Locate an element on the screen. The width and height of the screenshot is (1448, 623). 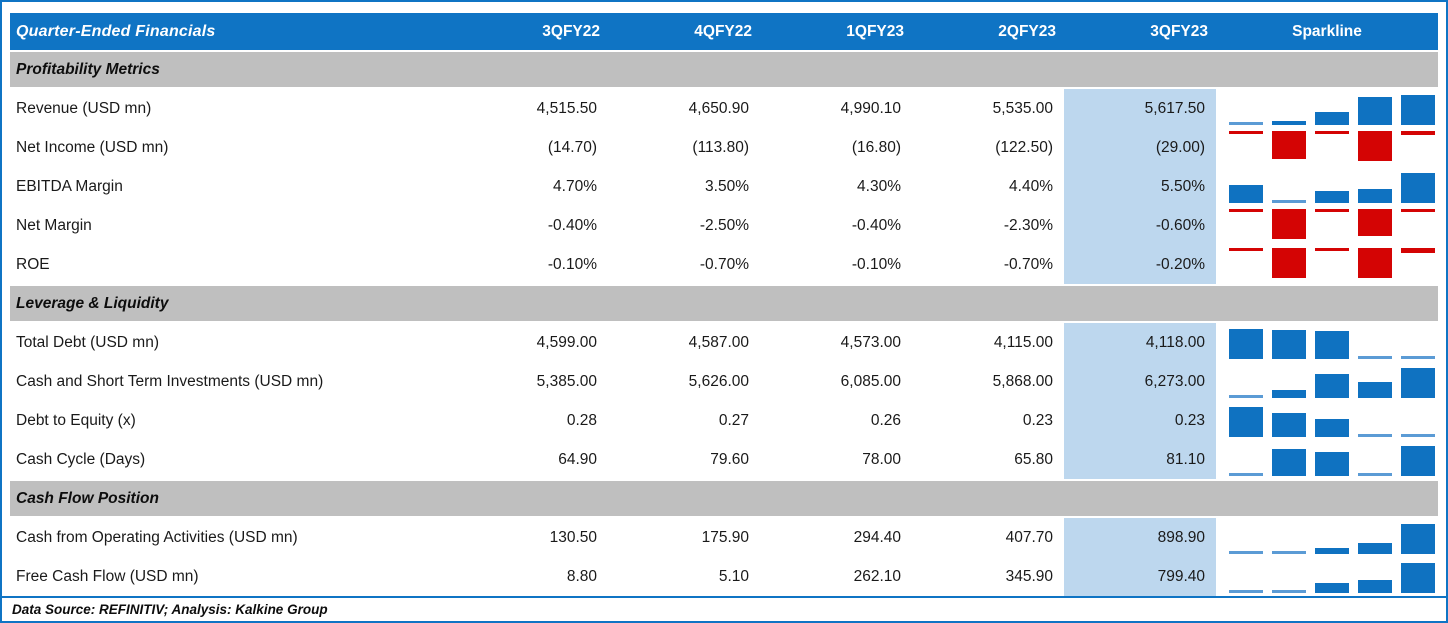
table-row: Debt to Equity (x) 0.28 0.27 0.26 0.23 0.23 is located at coordinates (724, 420).